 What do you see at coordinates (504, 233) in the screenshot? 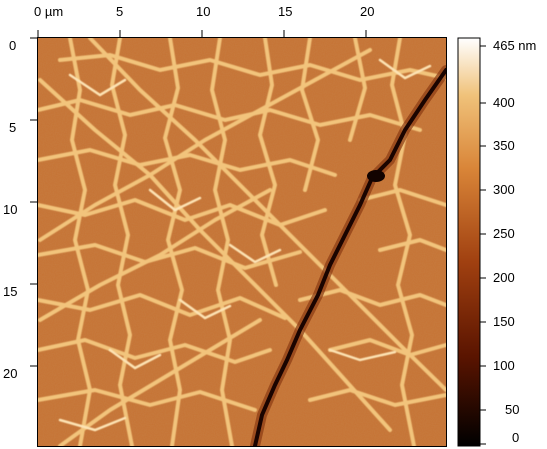
I see `colorbar-tick-label: 250` at bounding box center [504, 233].